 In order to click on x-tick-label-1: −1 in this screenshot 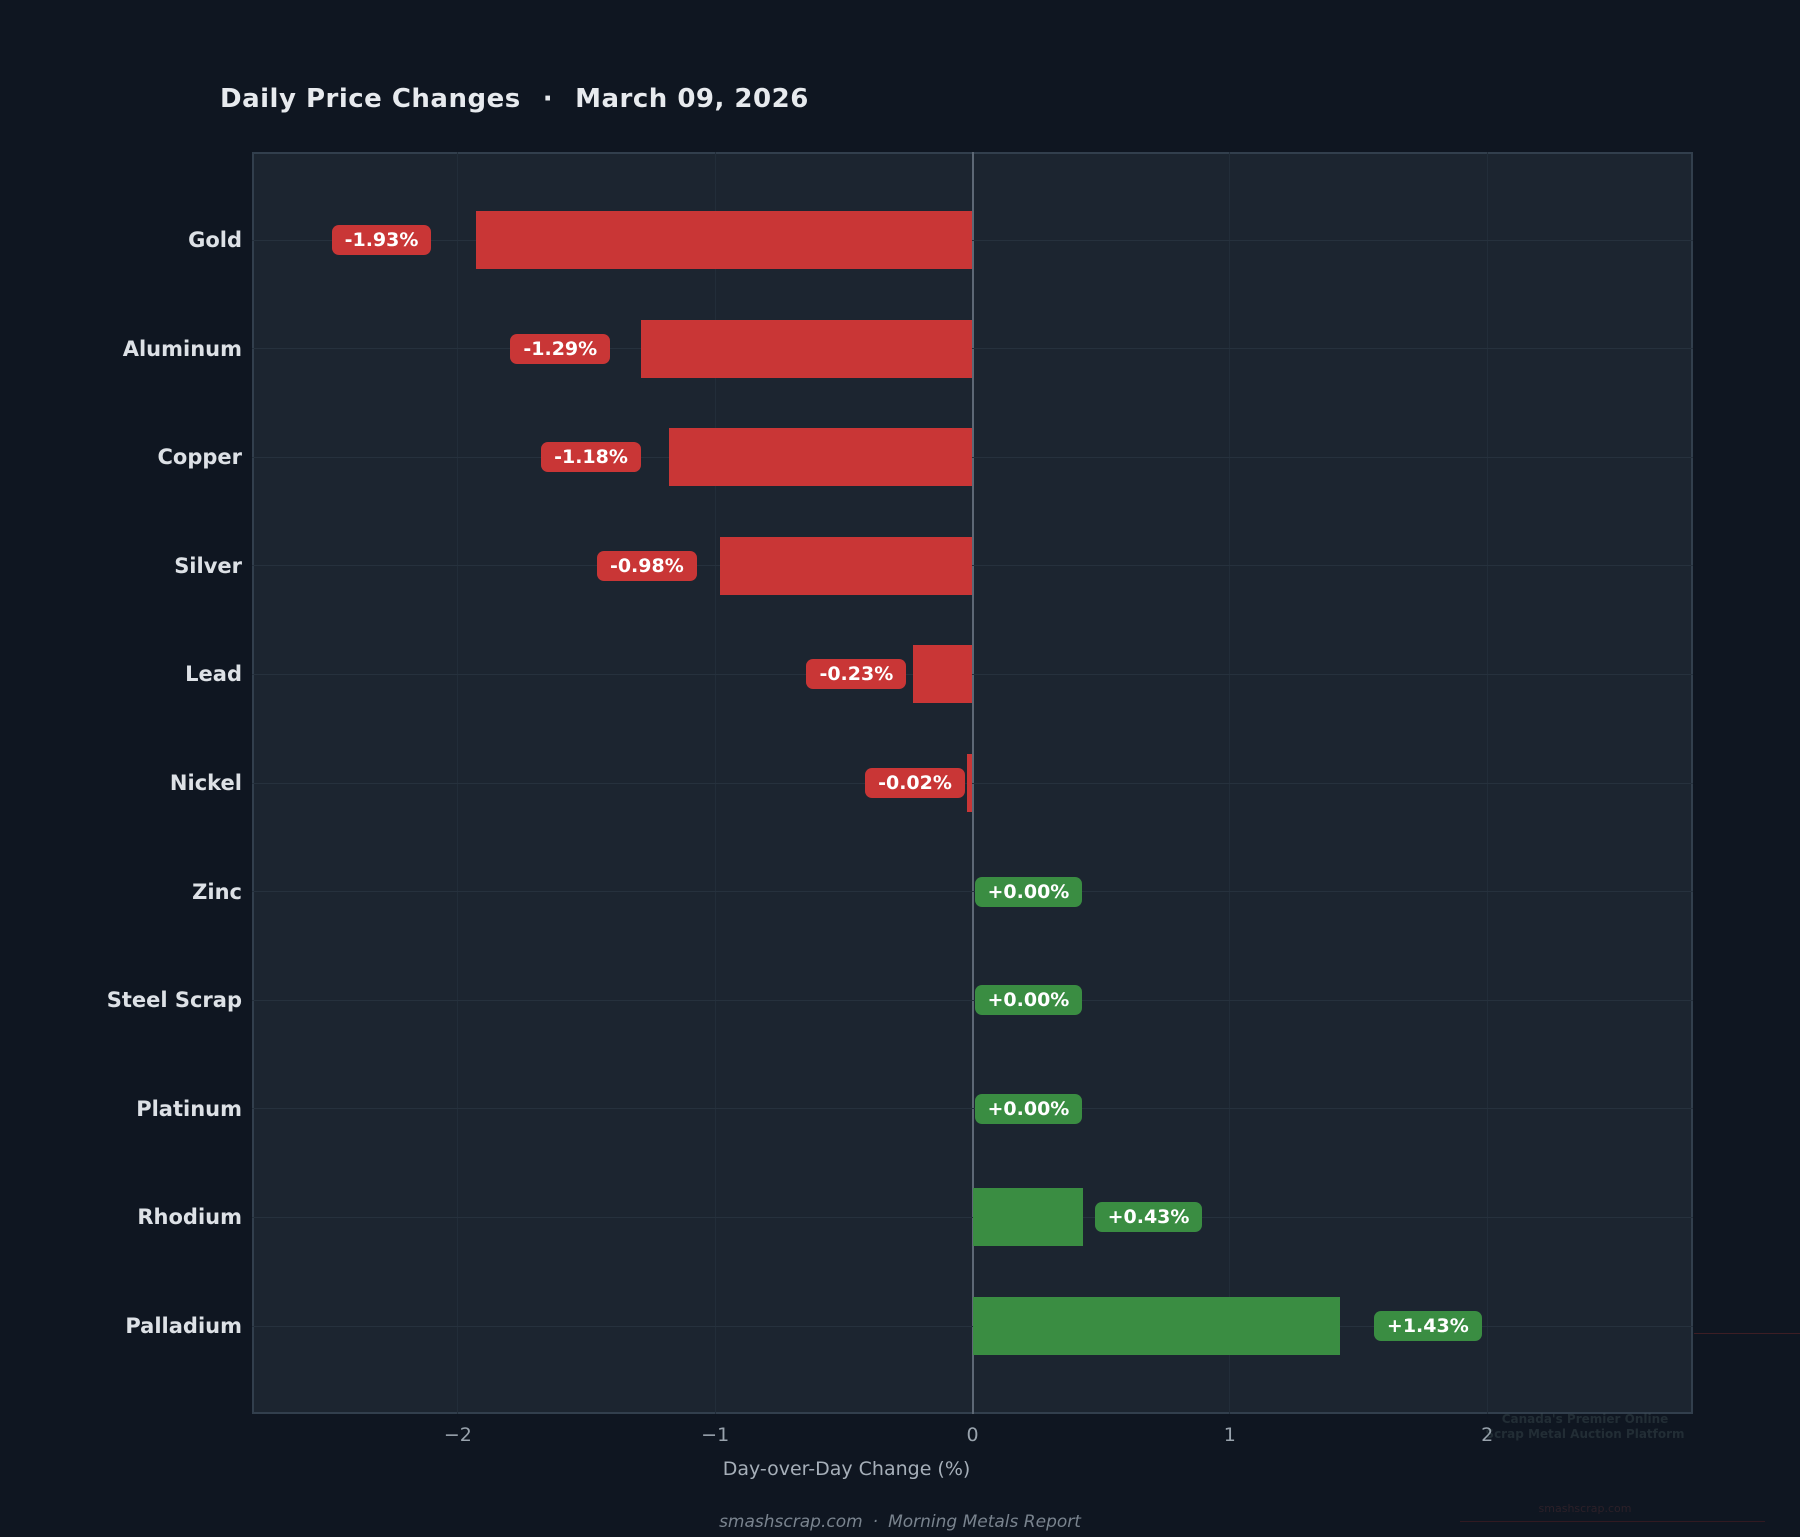, I will do `click(715, 1435)`.